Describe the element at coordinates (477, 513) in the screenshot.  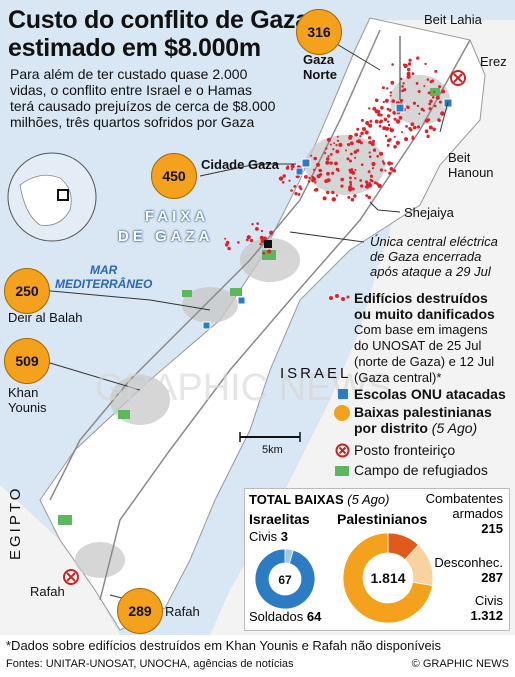
I see `combatants-label-2: armados` at that location.